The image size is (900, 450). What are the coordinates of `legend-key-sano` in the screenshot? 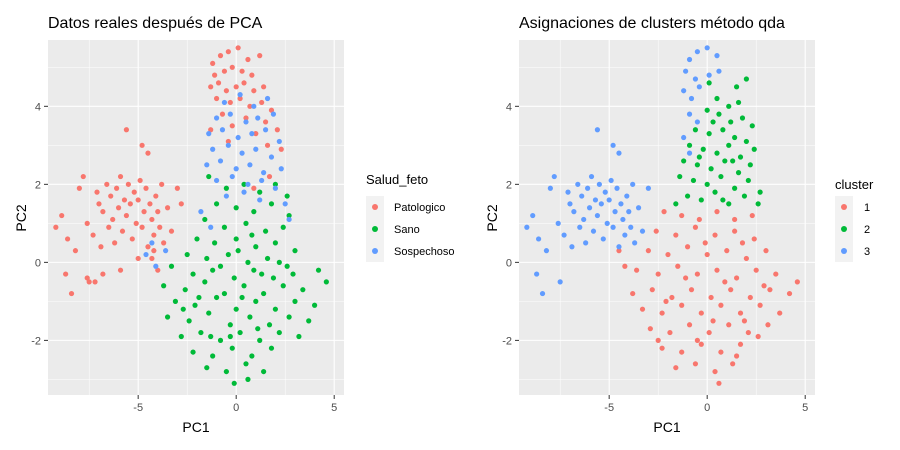 It's located at (375, 229).